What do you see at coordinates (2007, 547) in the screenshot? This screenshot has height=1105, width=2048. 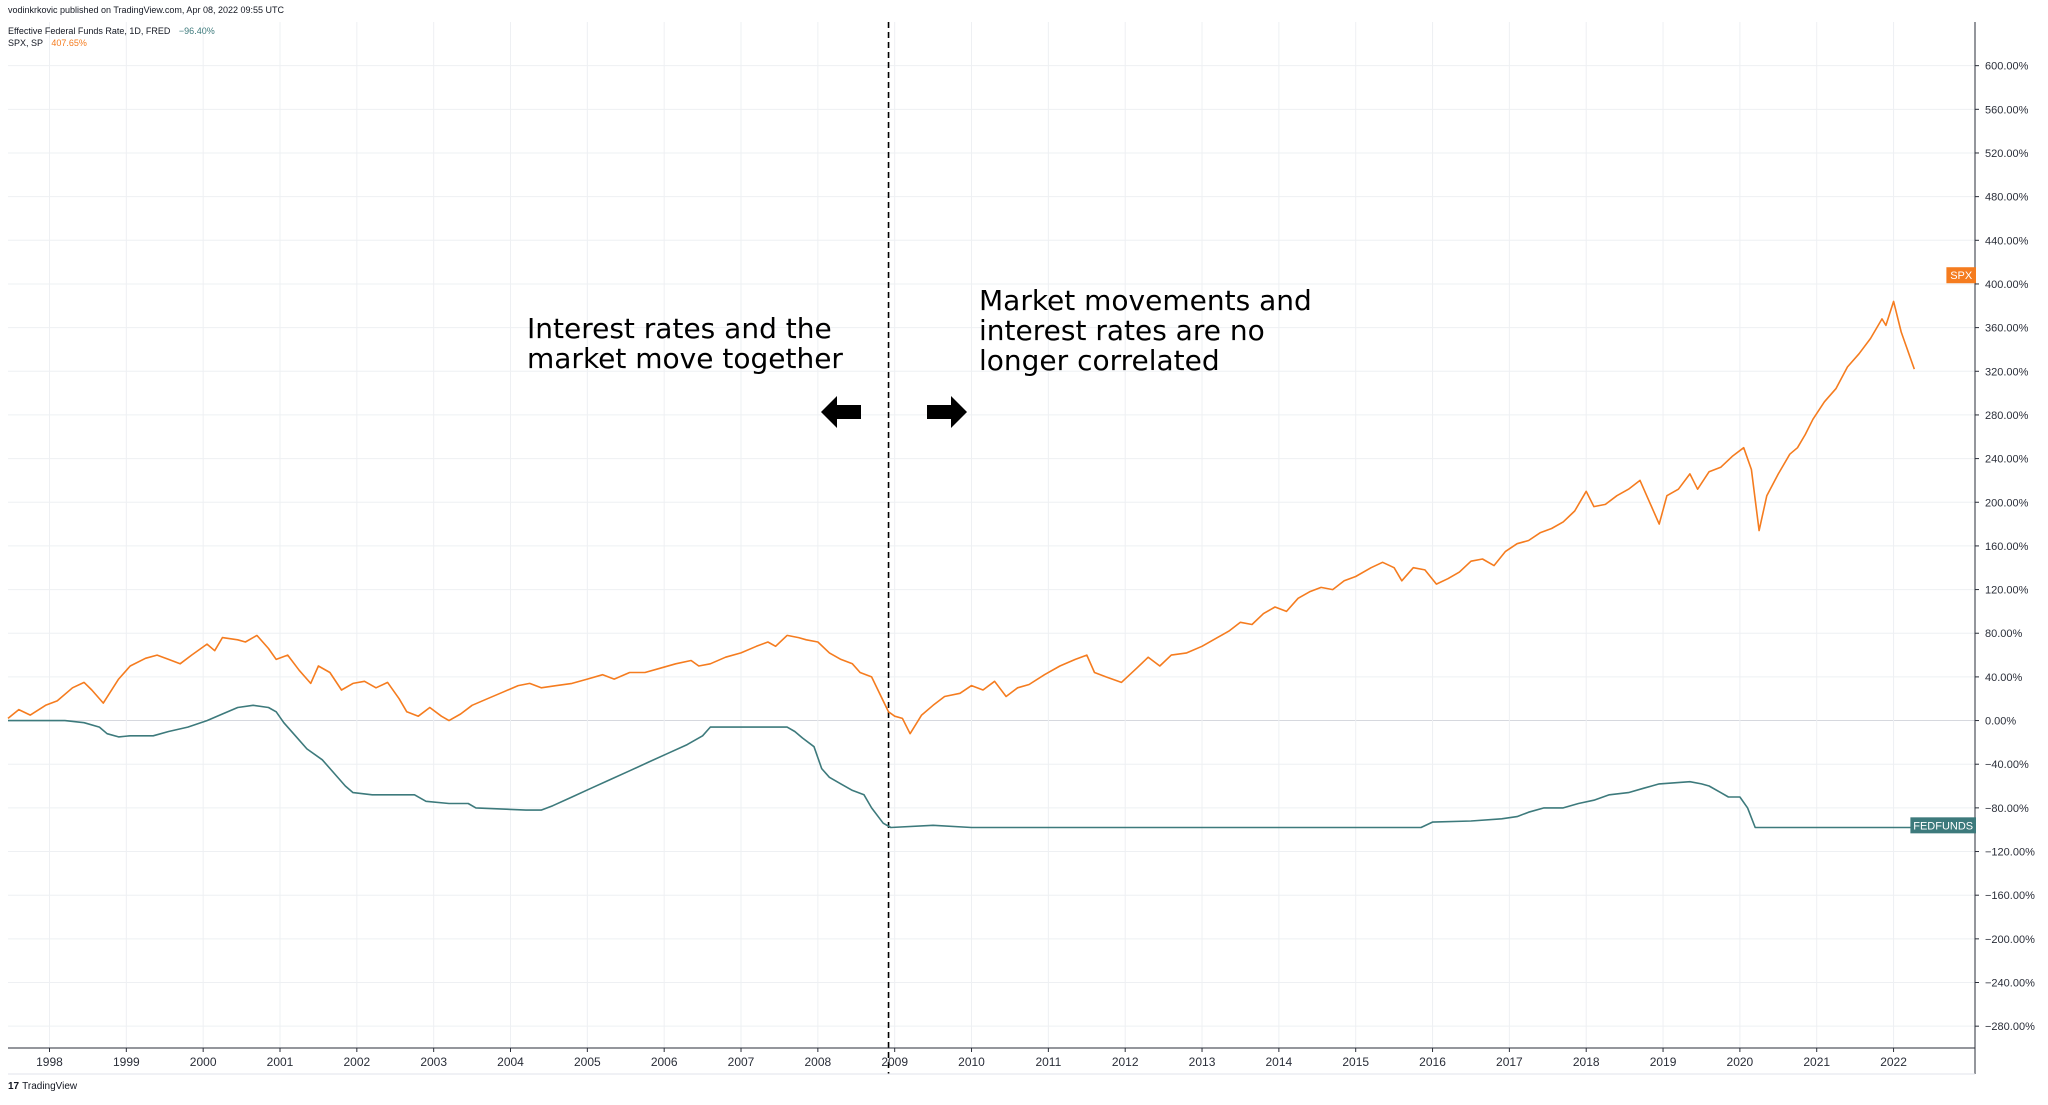 I see `y-tick-label: 160.00%` at bounding box center [2007, 547].